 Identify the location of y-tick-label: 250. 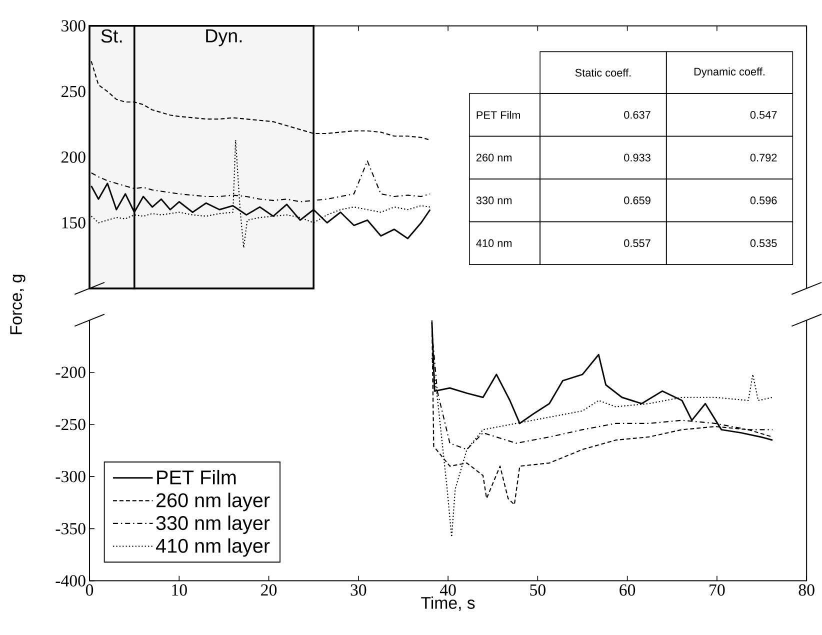
(73, 92).